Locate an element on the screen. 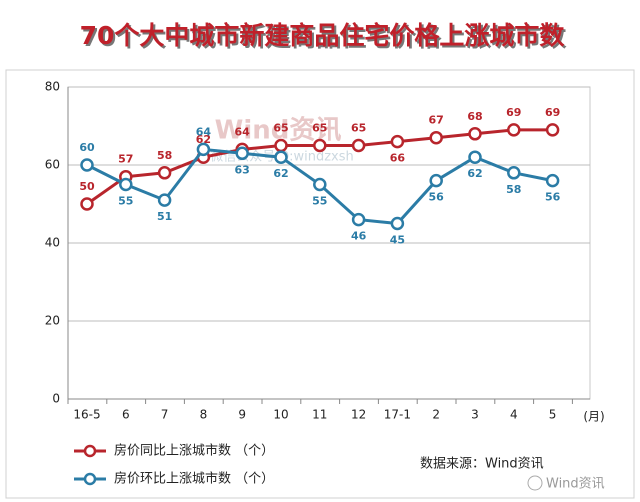 The width and height of the screenshot is (640, 502). y-tick-label: 0 is located at coordinates (56, 399).